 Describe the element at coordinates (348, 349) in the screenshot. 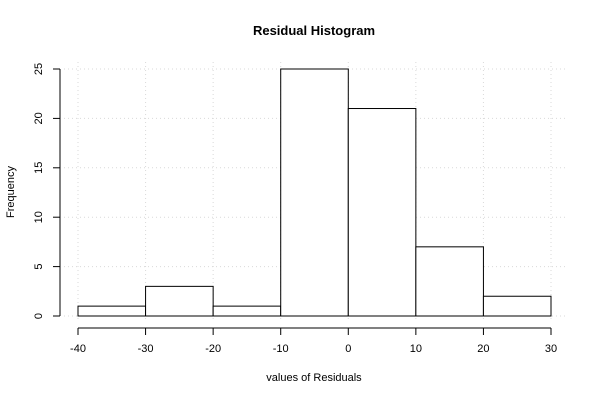

I see `x-tick-label: 0` at that location.